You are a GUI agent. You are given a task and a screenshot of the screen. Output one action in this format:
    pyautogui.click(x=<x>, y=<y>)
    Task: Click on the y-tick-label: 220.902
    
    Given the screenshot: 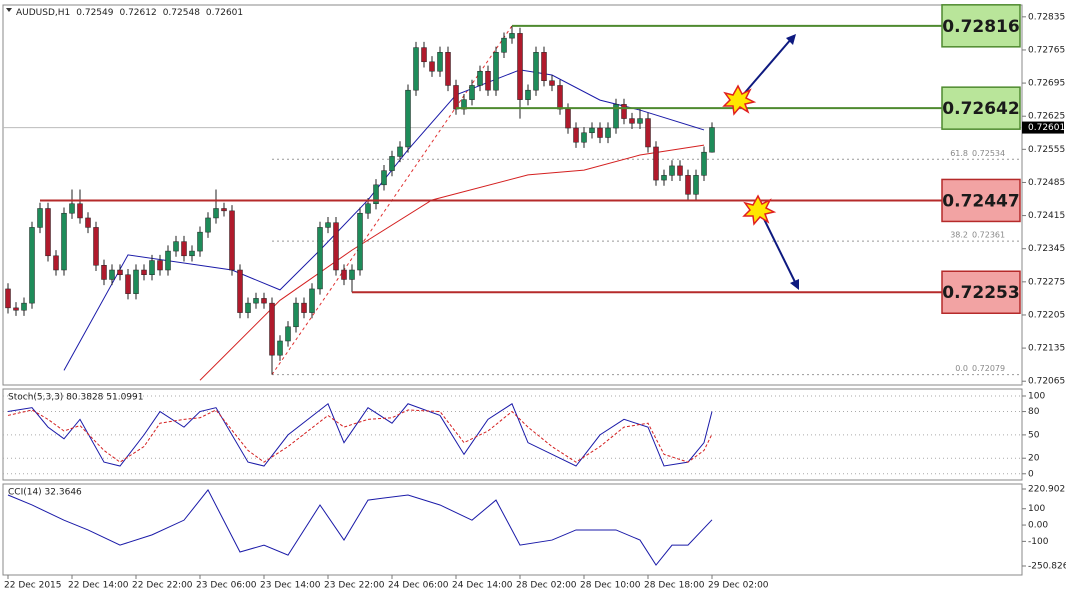 What is the action you would take?
    pyautogui.click(x=1046, y=489)
    